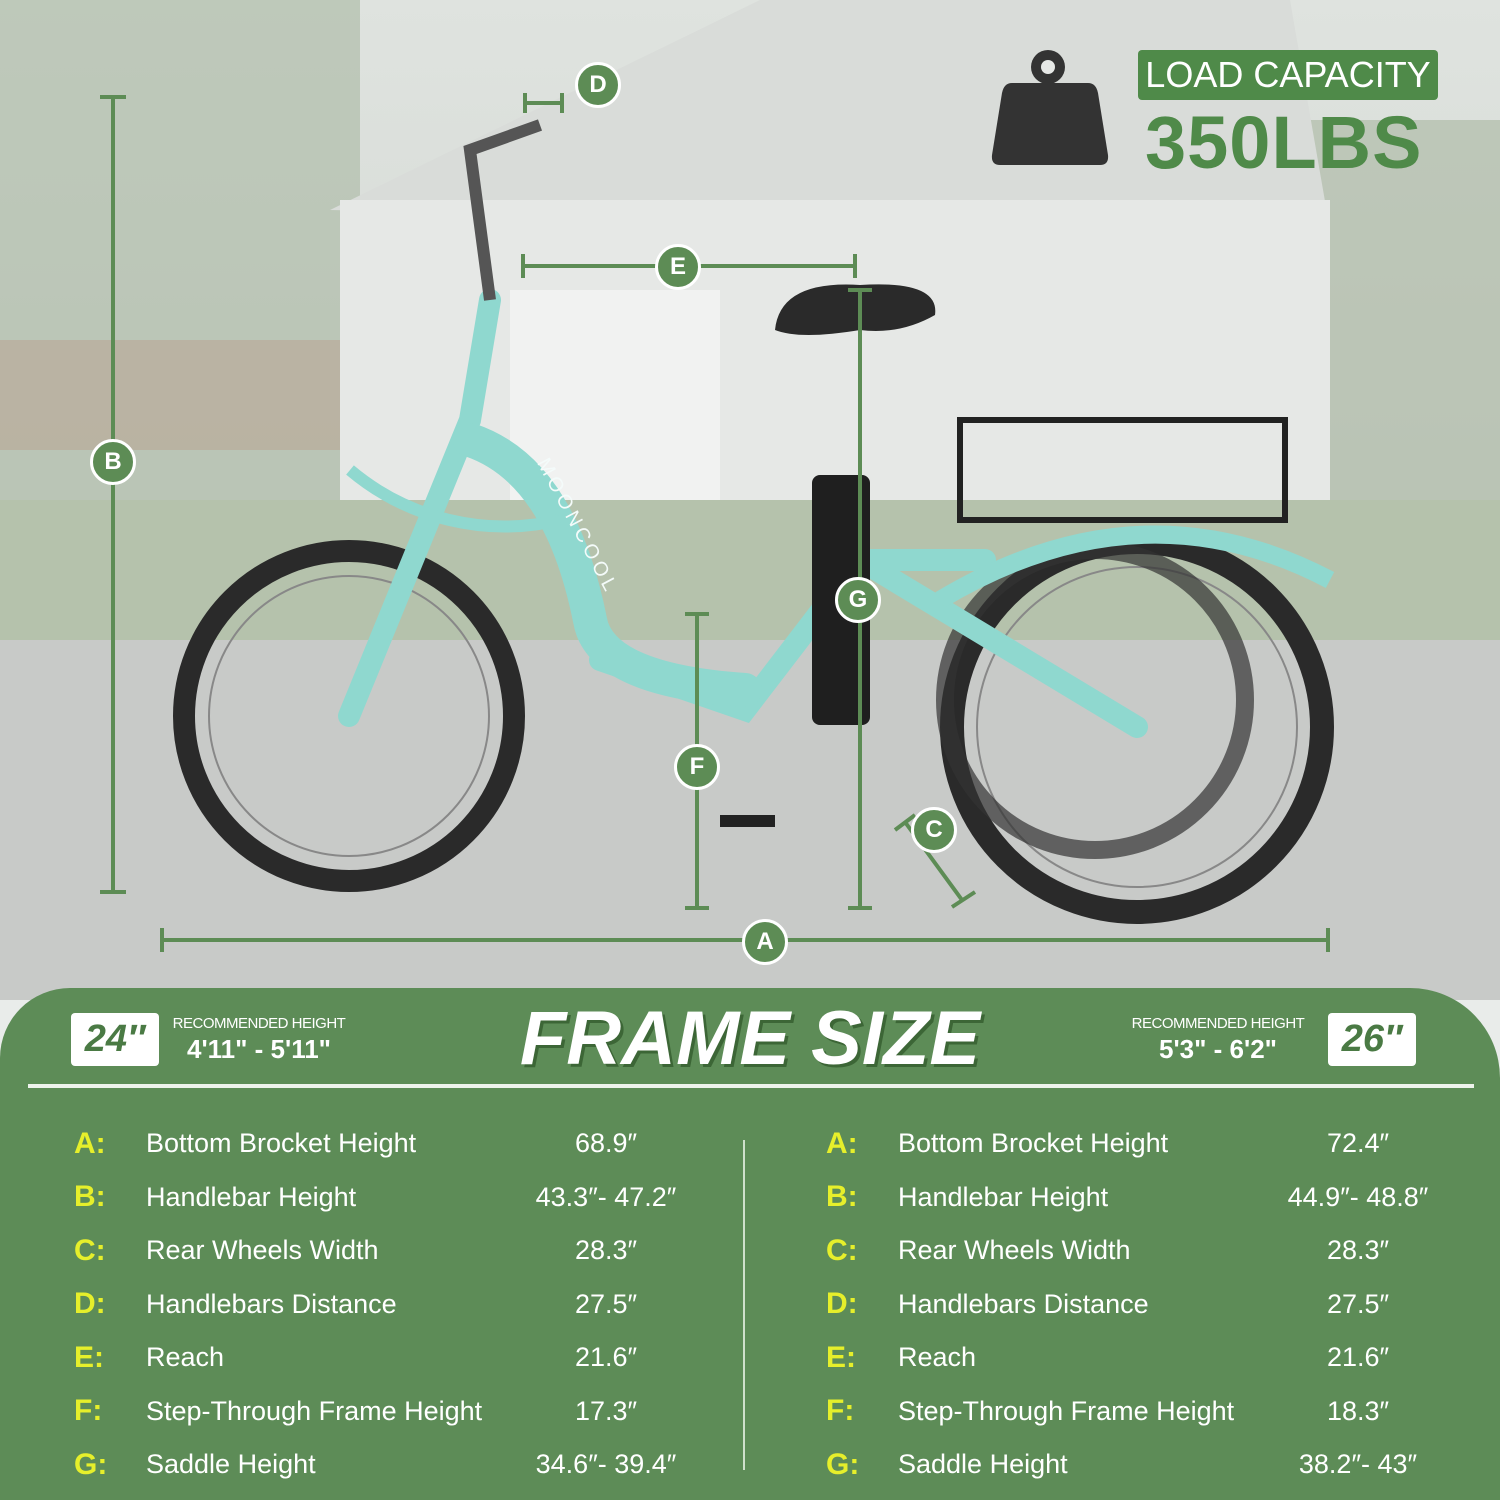 The height and width of the screenshot is (1500, 1500). Describe the element at coordinates (751, 1086) in the screenshot. I see `divider` at that location.